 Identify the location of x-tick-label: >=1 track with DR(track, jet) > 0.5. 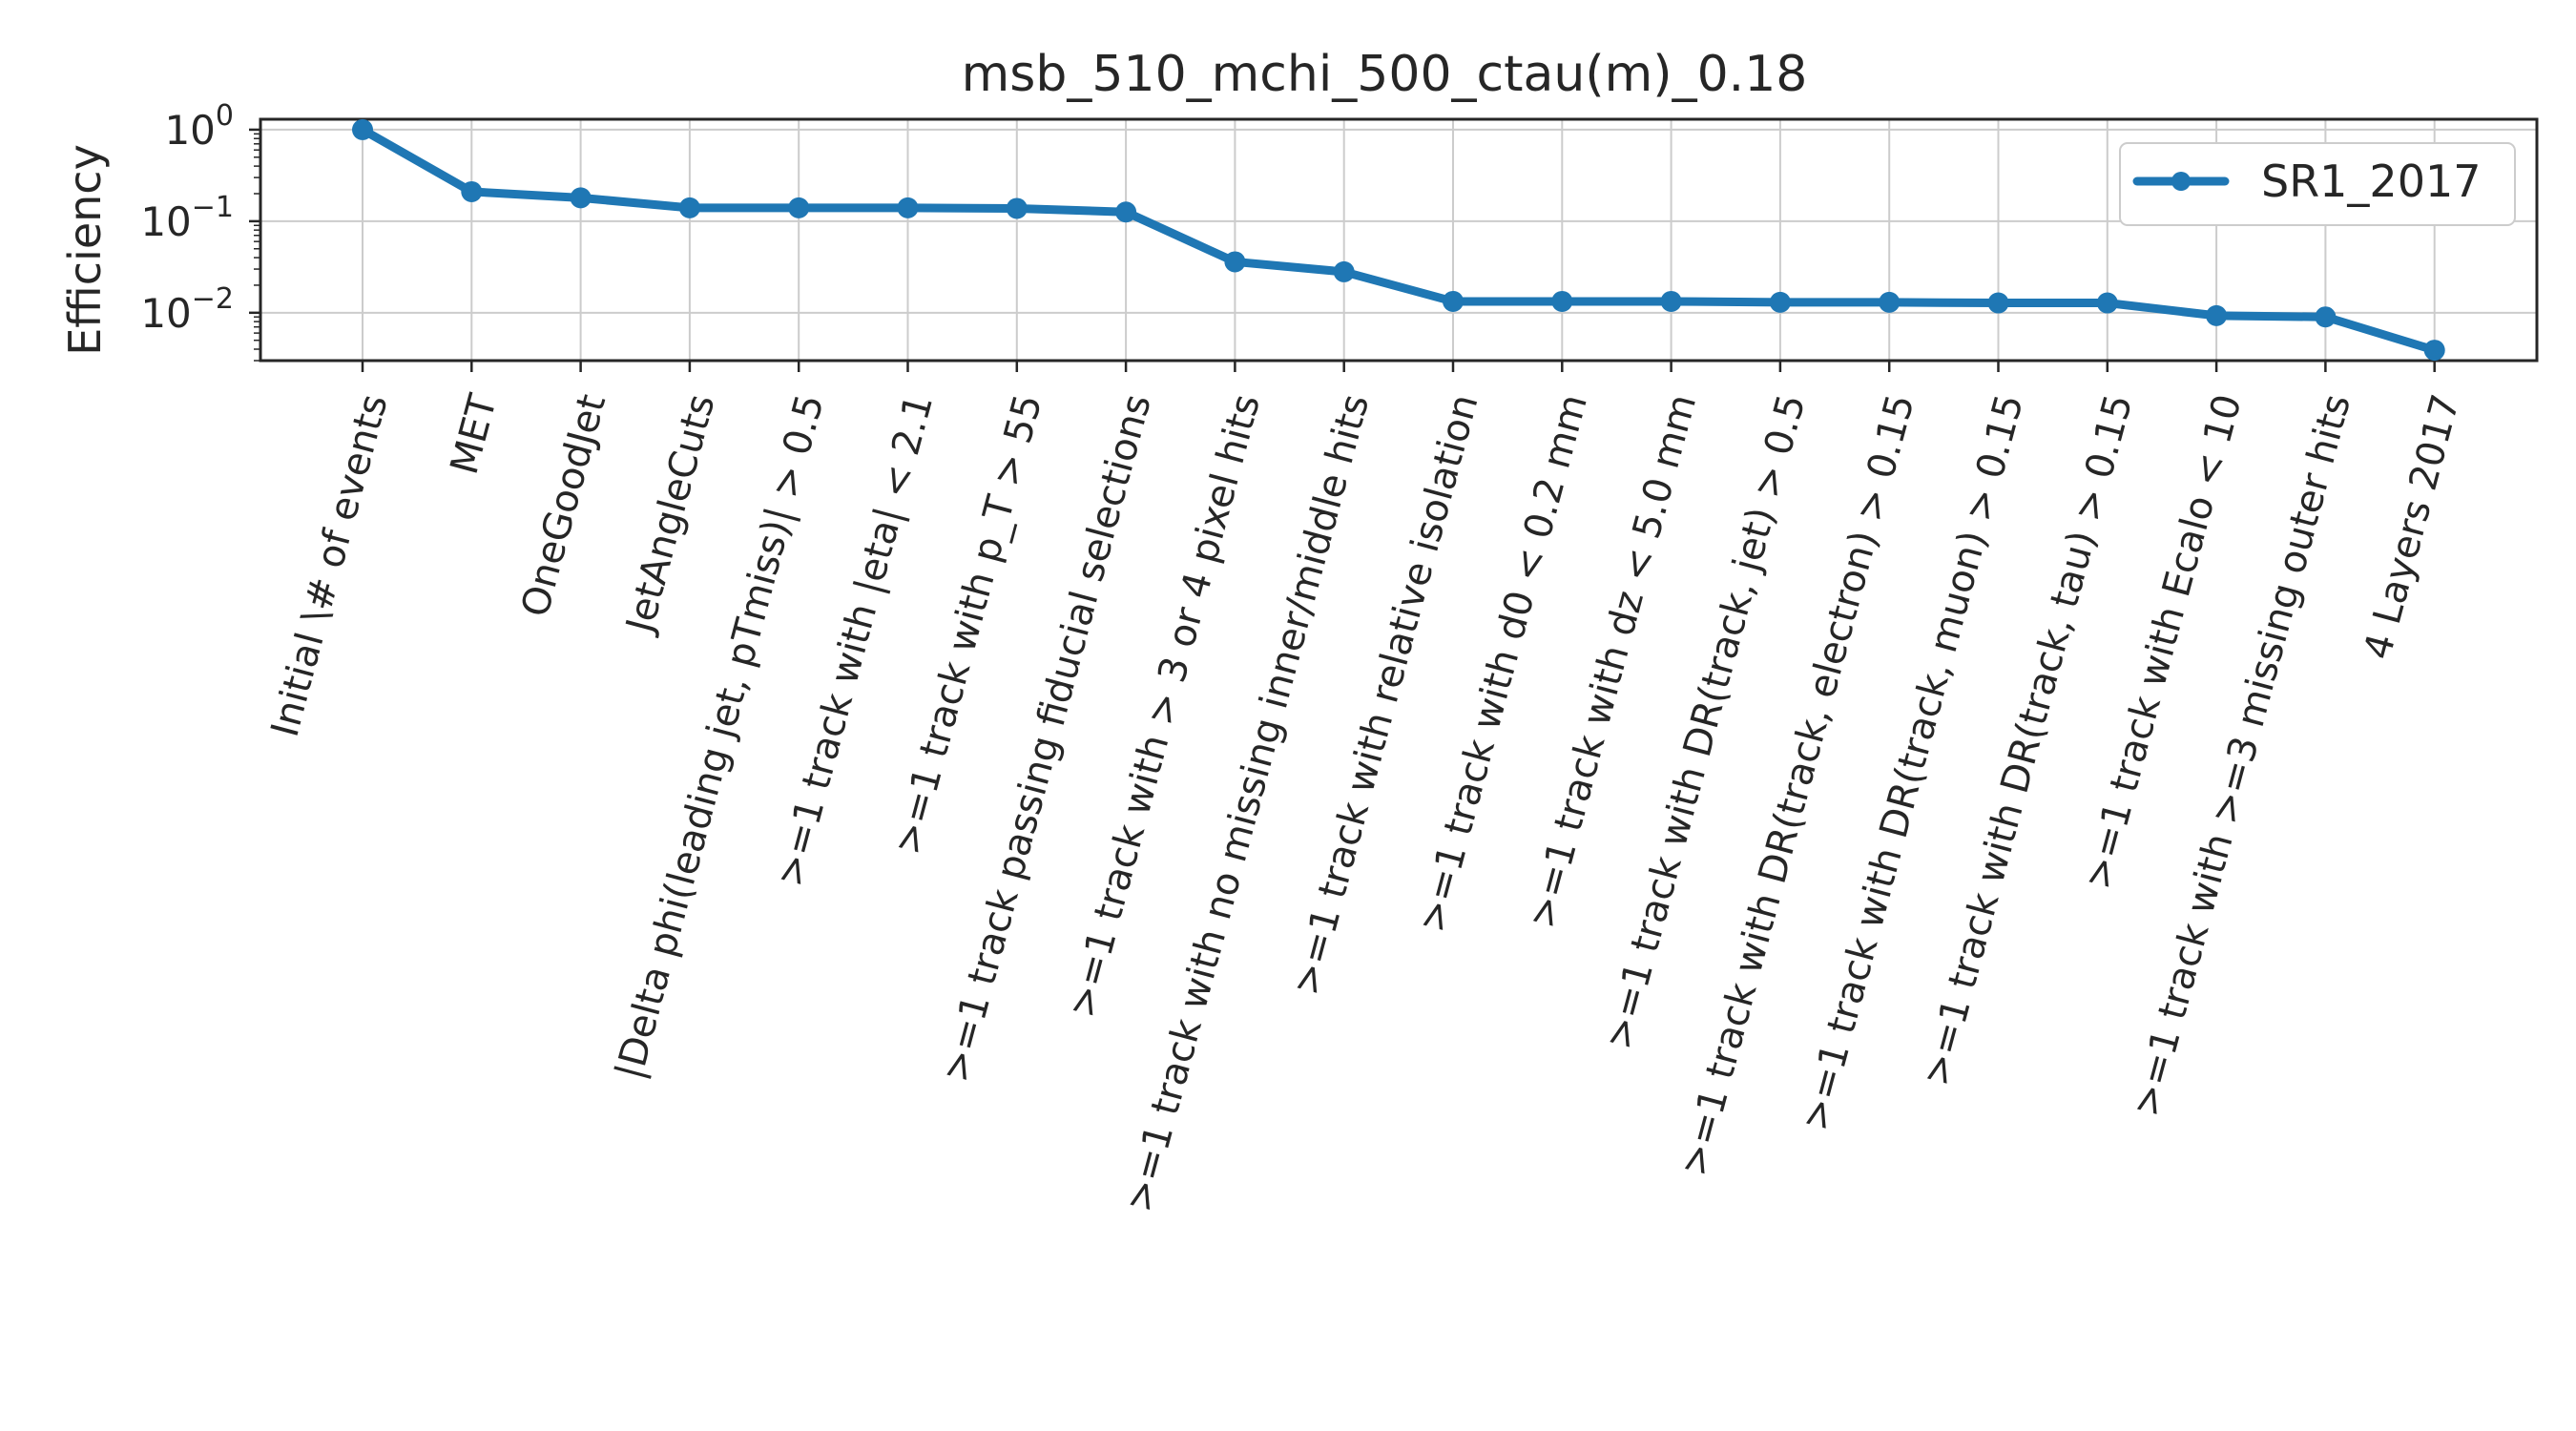
(1706, 722).